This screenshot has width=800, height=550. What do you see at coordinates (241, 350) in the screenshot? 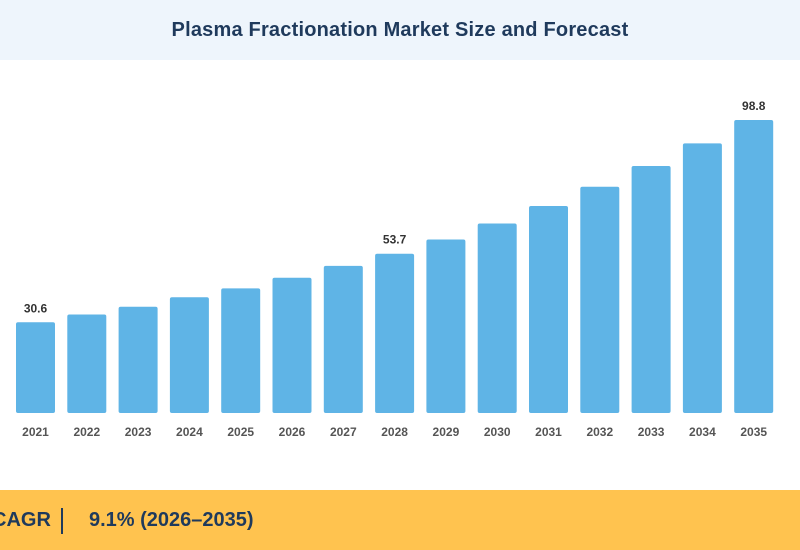
I see `bar-2025` at bounding box center [241, 350].